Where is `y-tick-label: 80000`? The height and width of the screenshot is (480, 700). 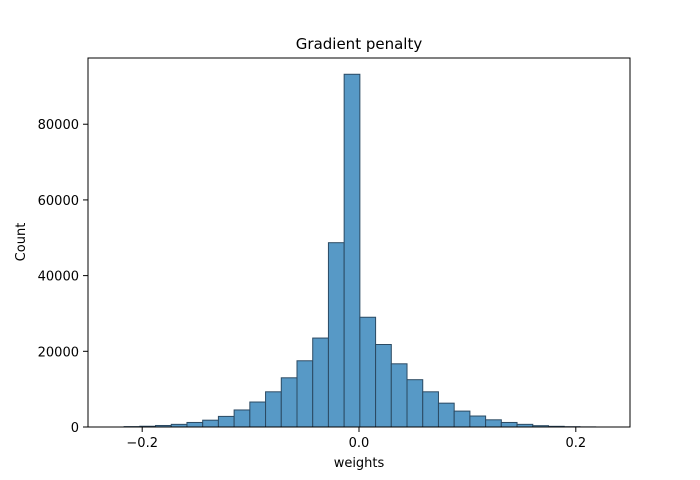
y-tick-label: 80000 is located at coordinates (58, 125).